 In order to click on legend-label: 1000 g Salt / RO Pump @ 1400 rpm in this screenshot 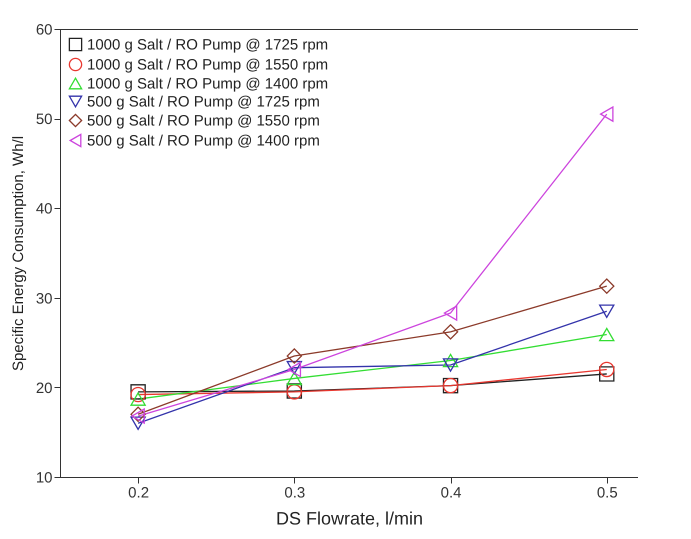, I will do `click(207, 84)`.